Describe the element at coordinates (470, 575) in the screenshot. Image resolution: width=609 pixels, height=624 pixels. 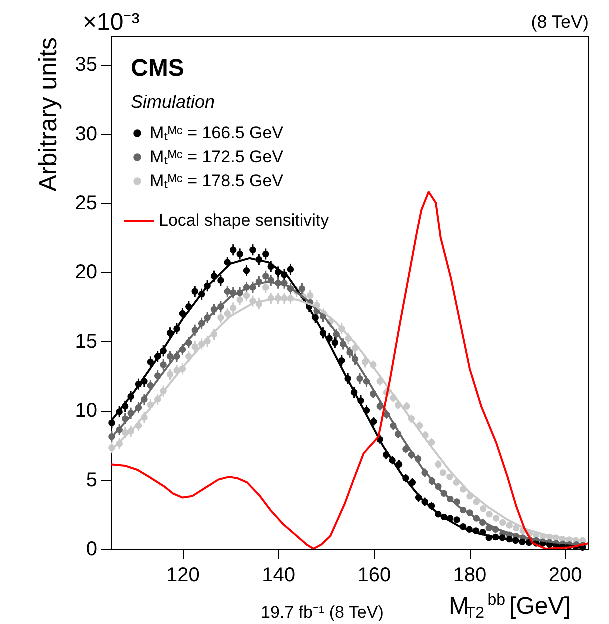
I see `x-tick-label: 180` at that location.